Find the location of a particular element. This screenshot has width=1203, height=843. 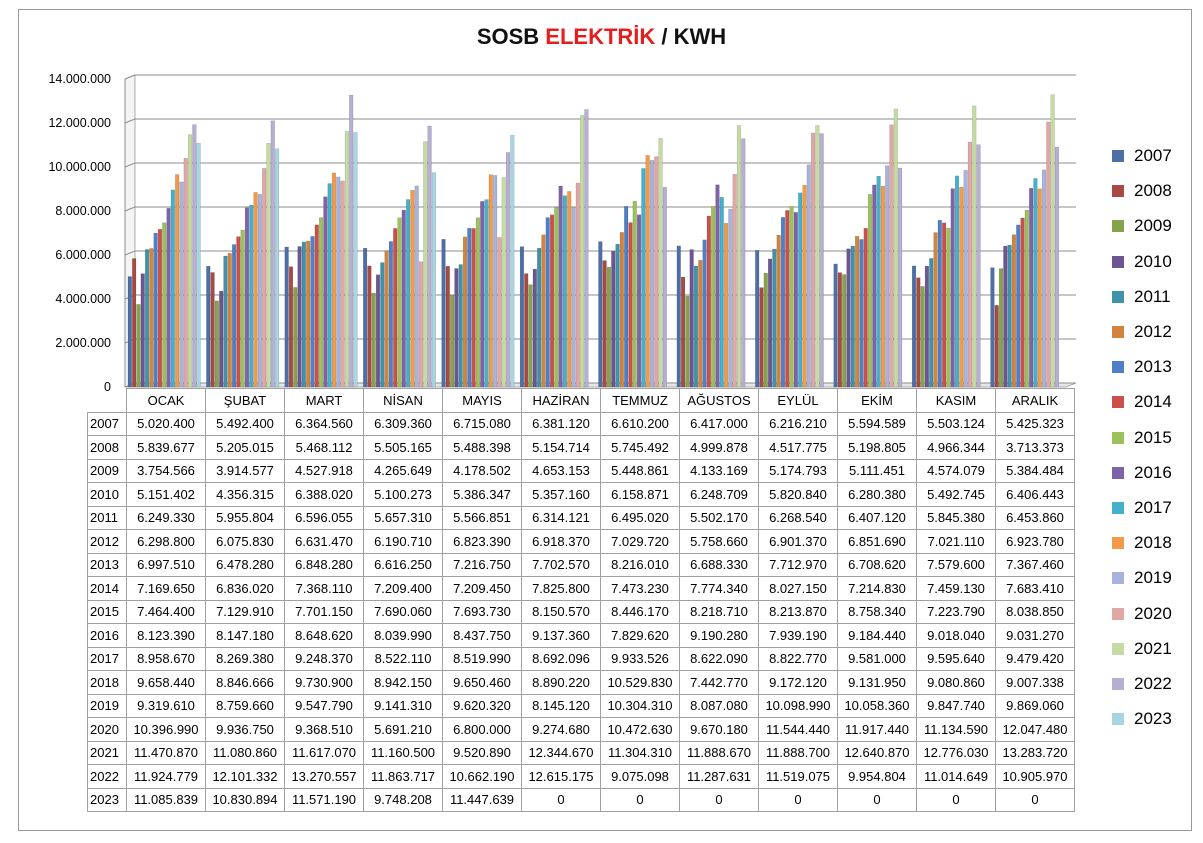

data-cell: 5.502.170 is located at coordinates (719, 517).